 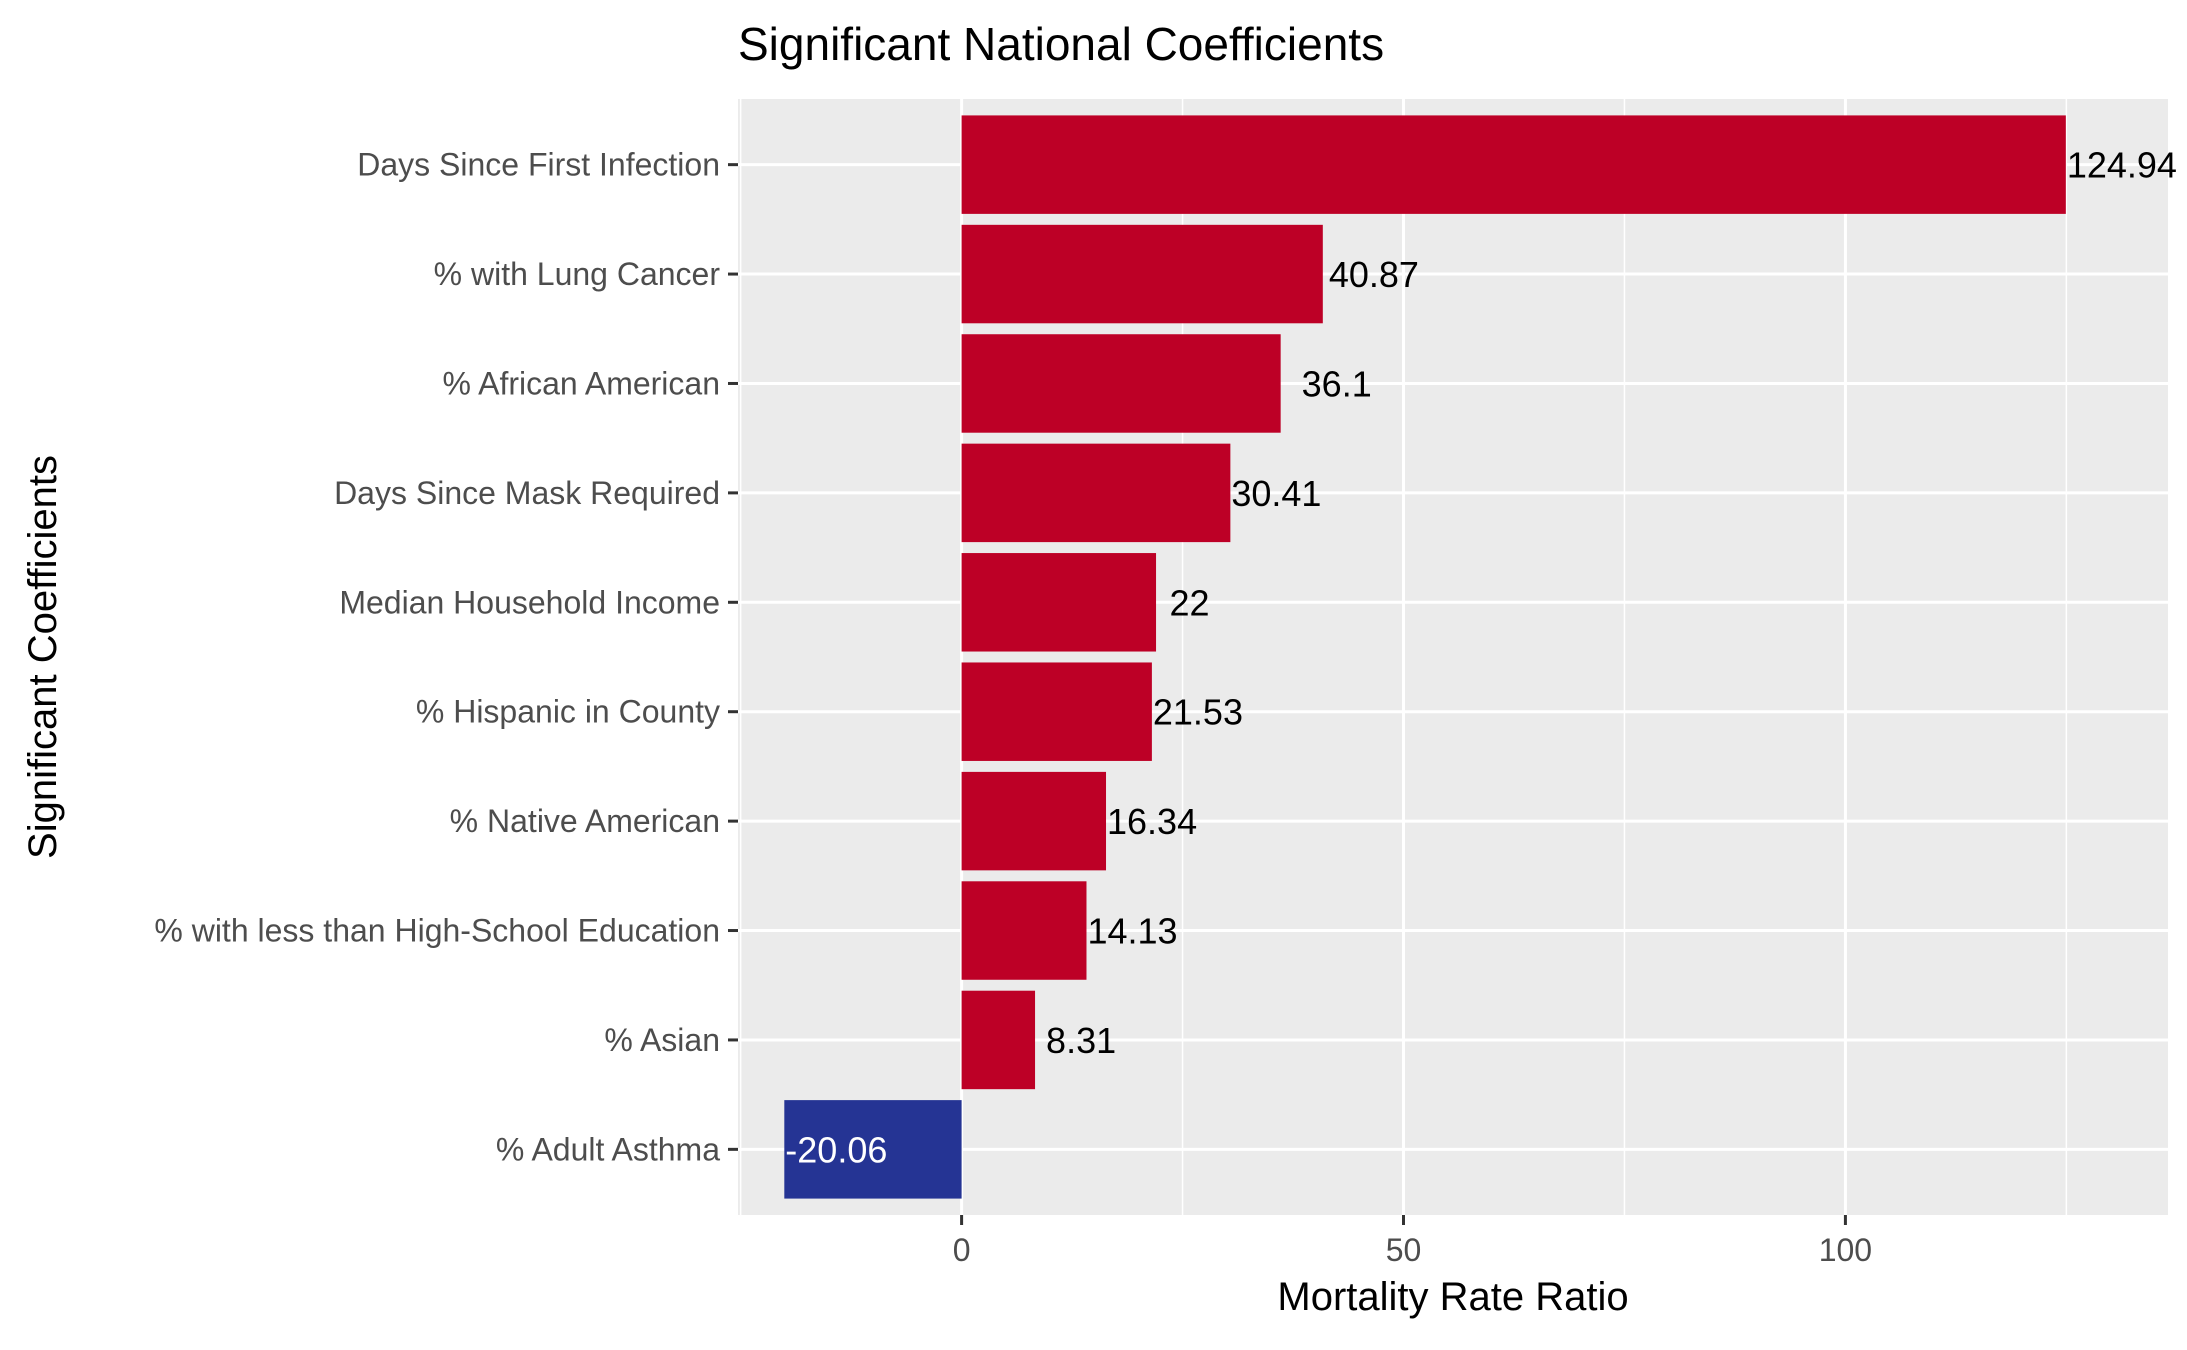 I want to click on x-tick-label: 50, so click(x=1404, y=1250).